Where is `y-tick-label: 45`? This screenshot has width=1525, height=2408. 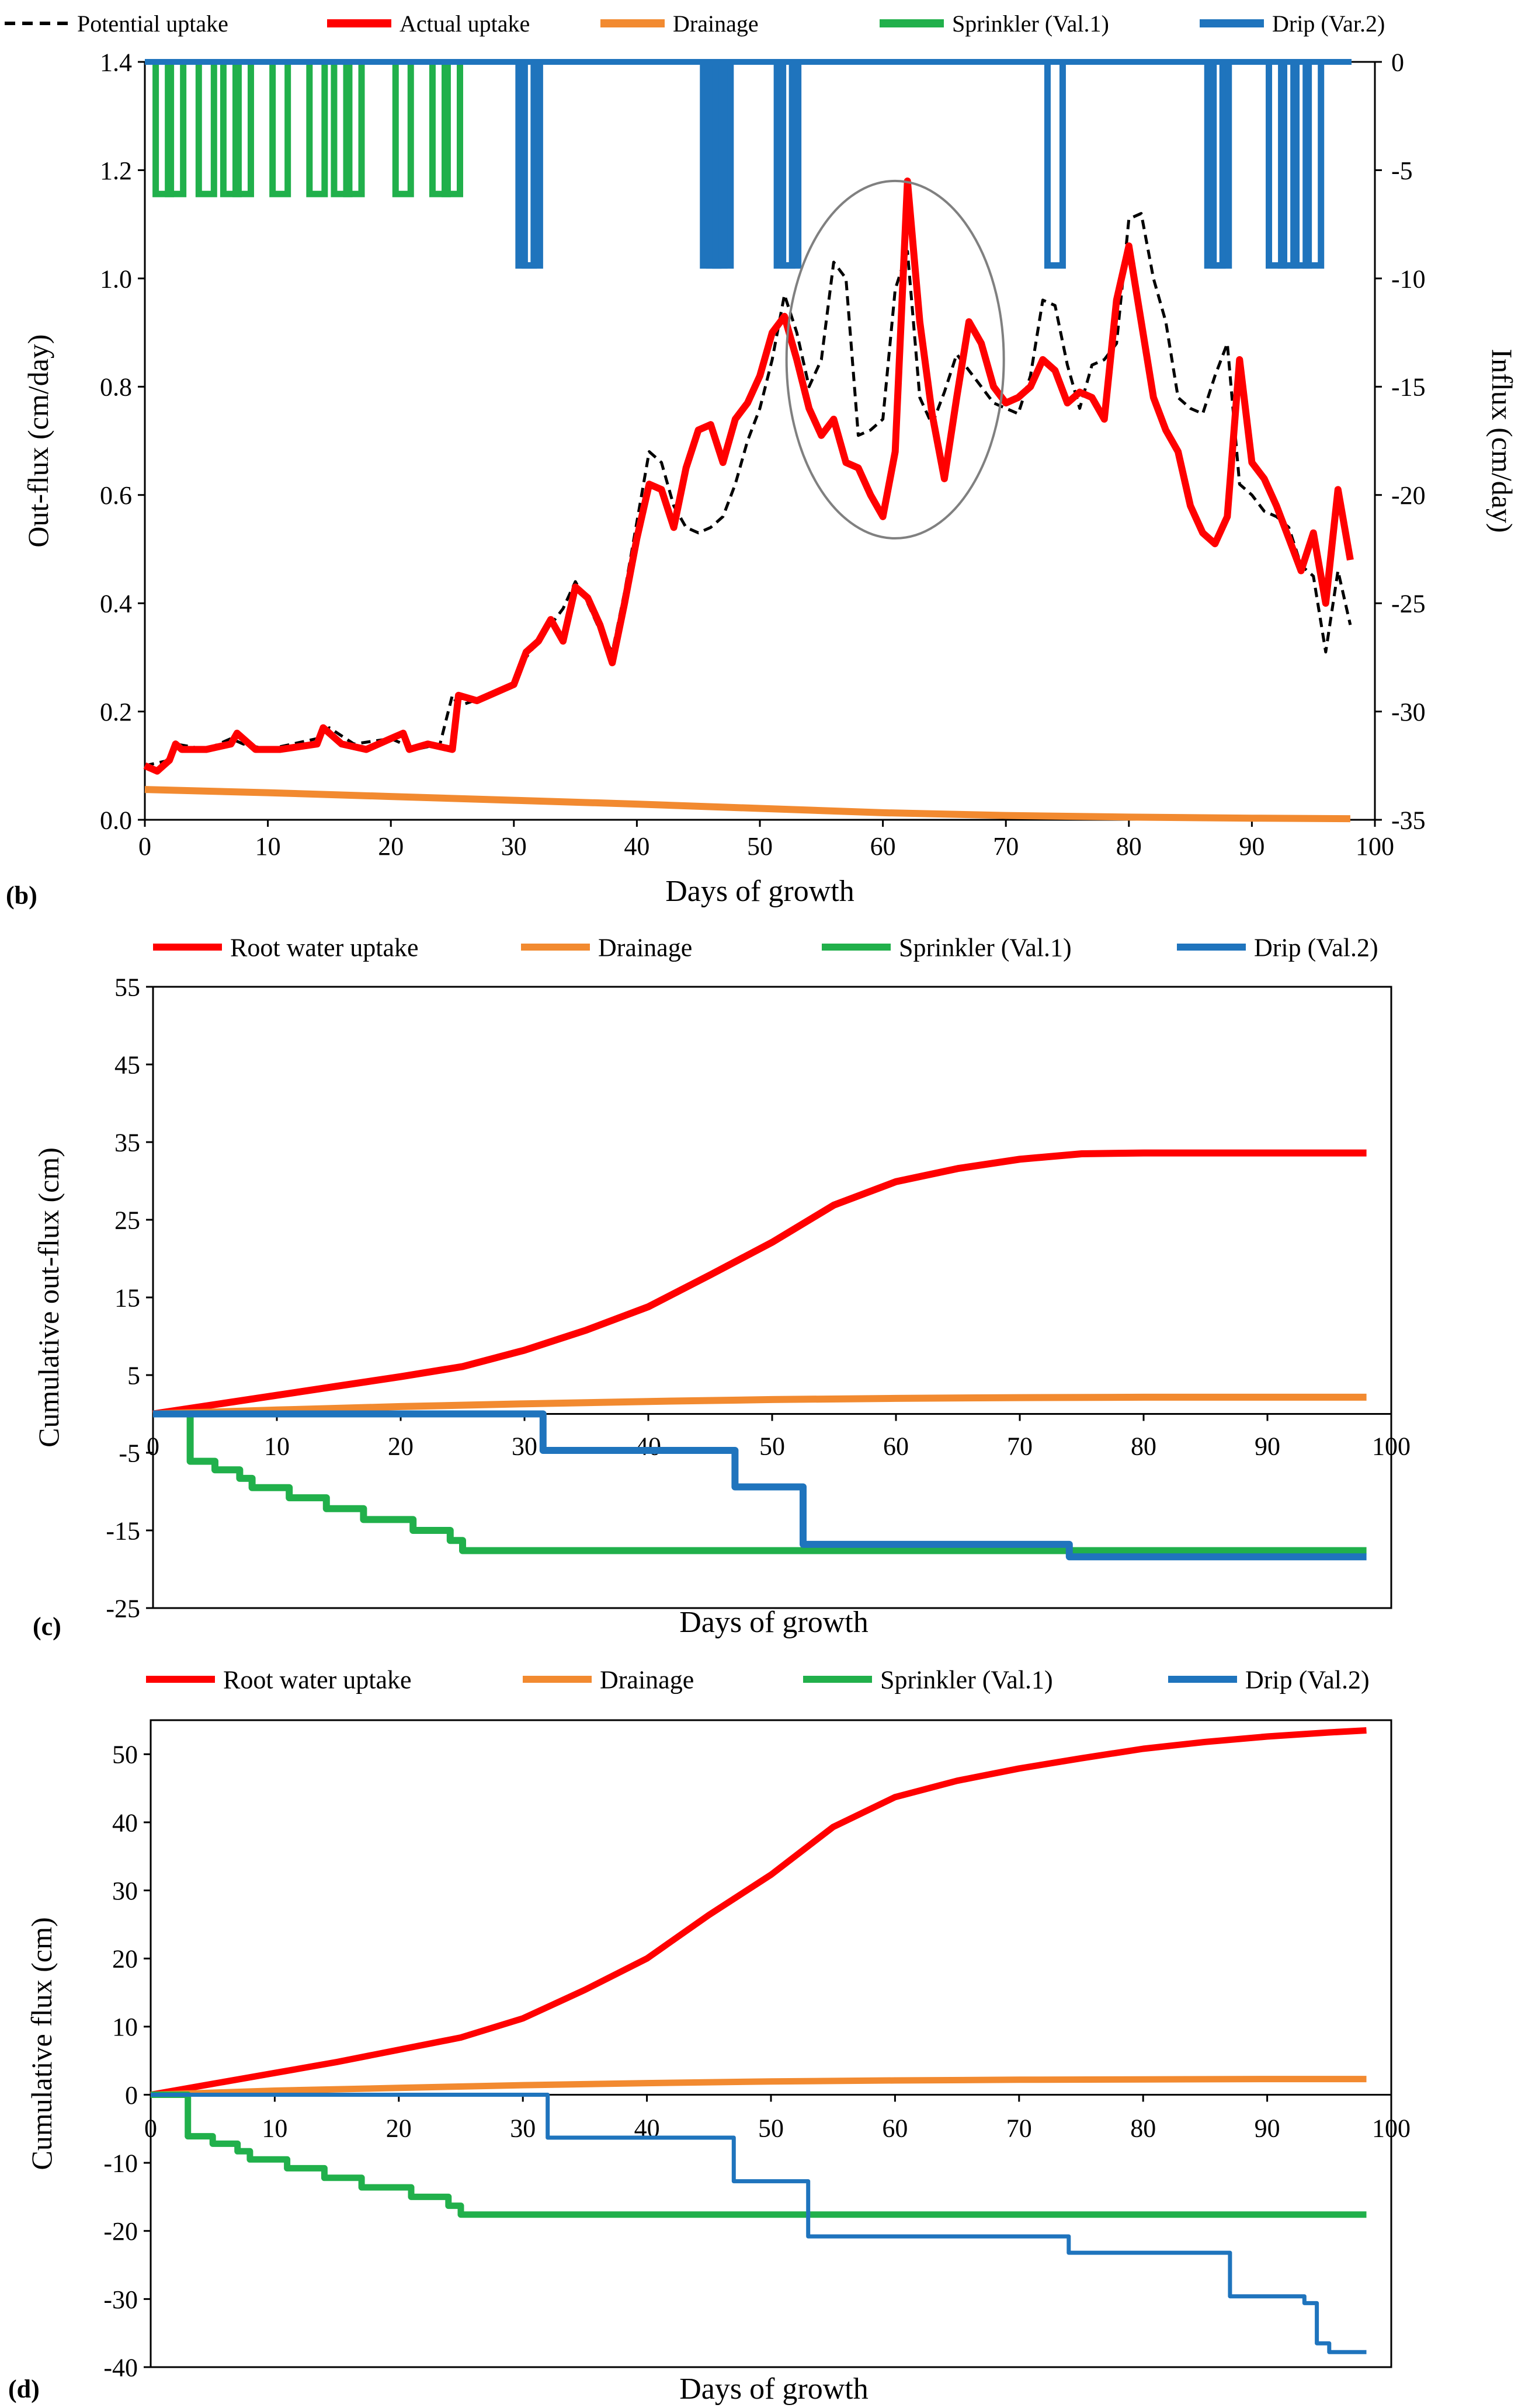
y-tick-label: 45 is located at coordinates (127, 1064).